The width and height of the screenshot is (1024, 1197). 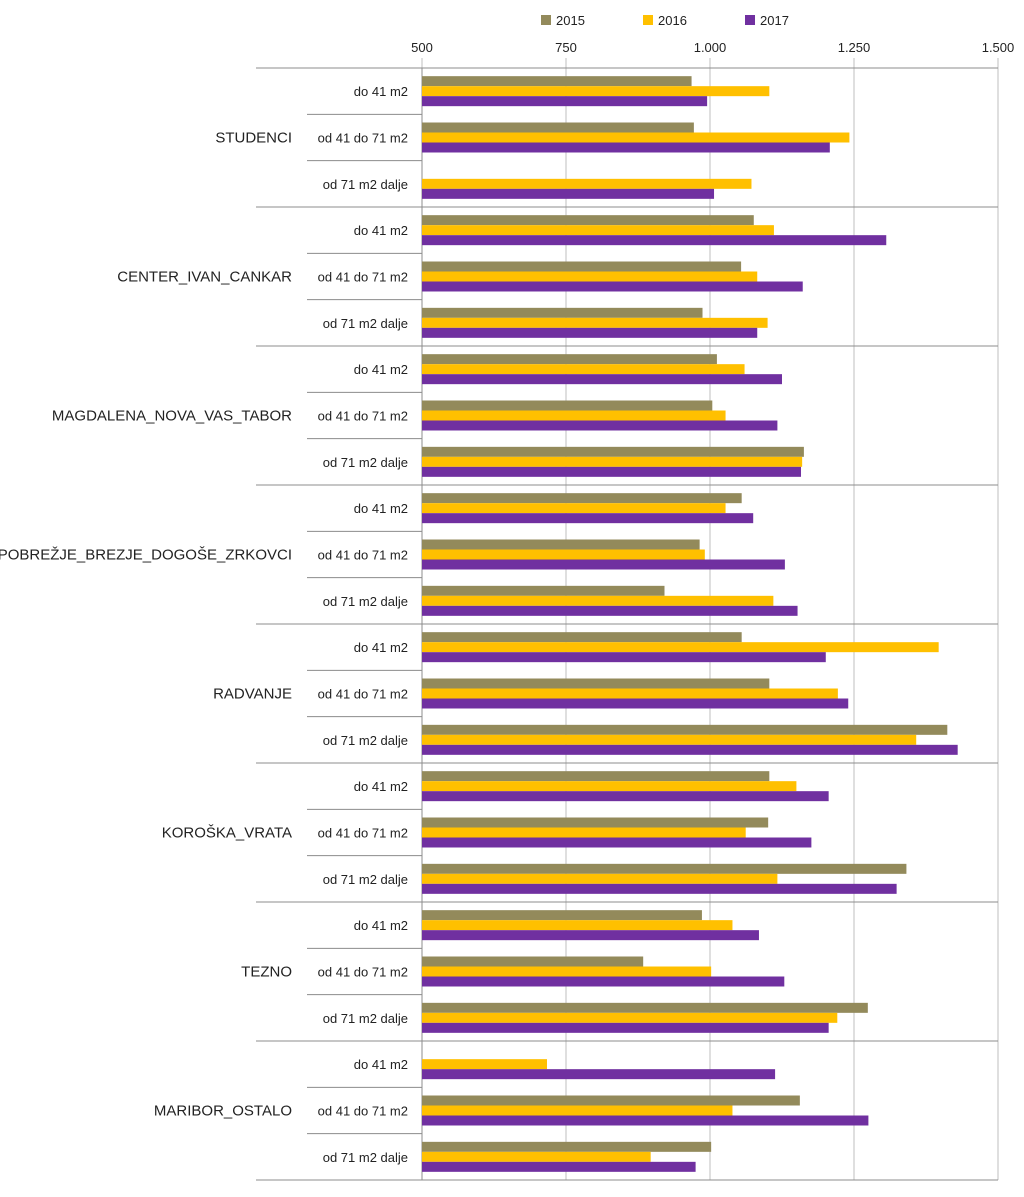 I want to click on district-label: MARIBOR_OSTALO, so click(x=223, y=1111).